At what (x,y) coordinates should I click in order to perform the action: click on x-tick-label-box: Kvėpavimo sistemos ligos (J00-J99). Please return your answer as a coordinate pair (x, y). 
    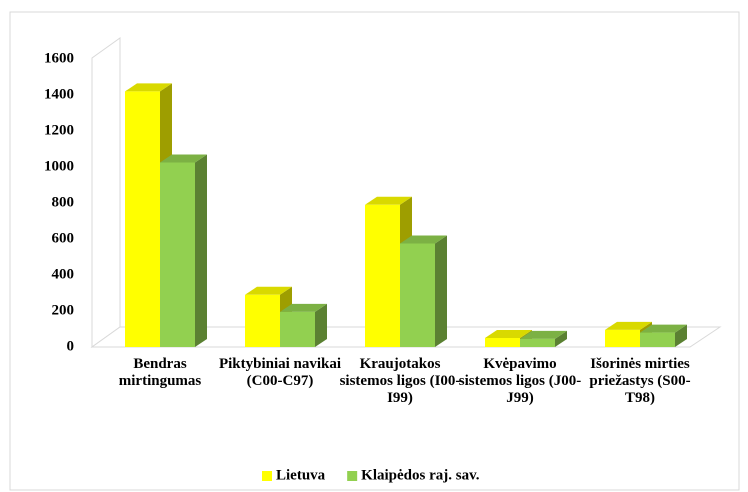
    Looking at the image, I should click on (520, 381).